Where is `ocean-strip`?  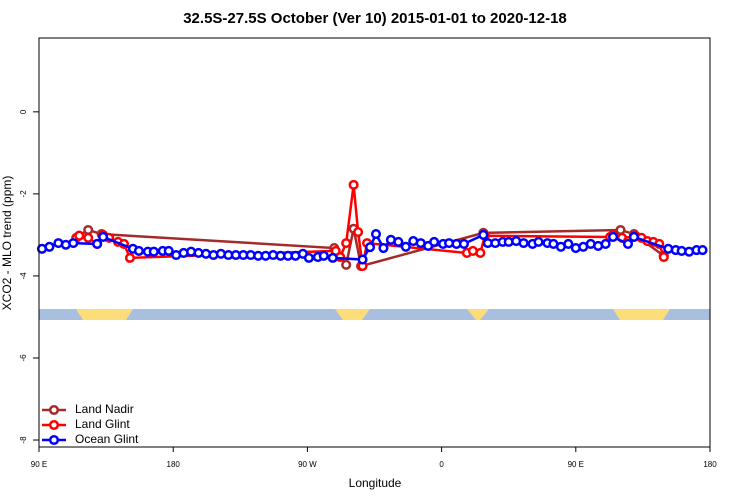 ocean-strip is located at coordinates (374, 314).